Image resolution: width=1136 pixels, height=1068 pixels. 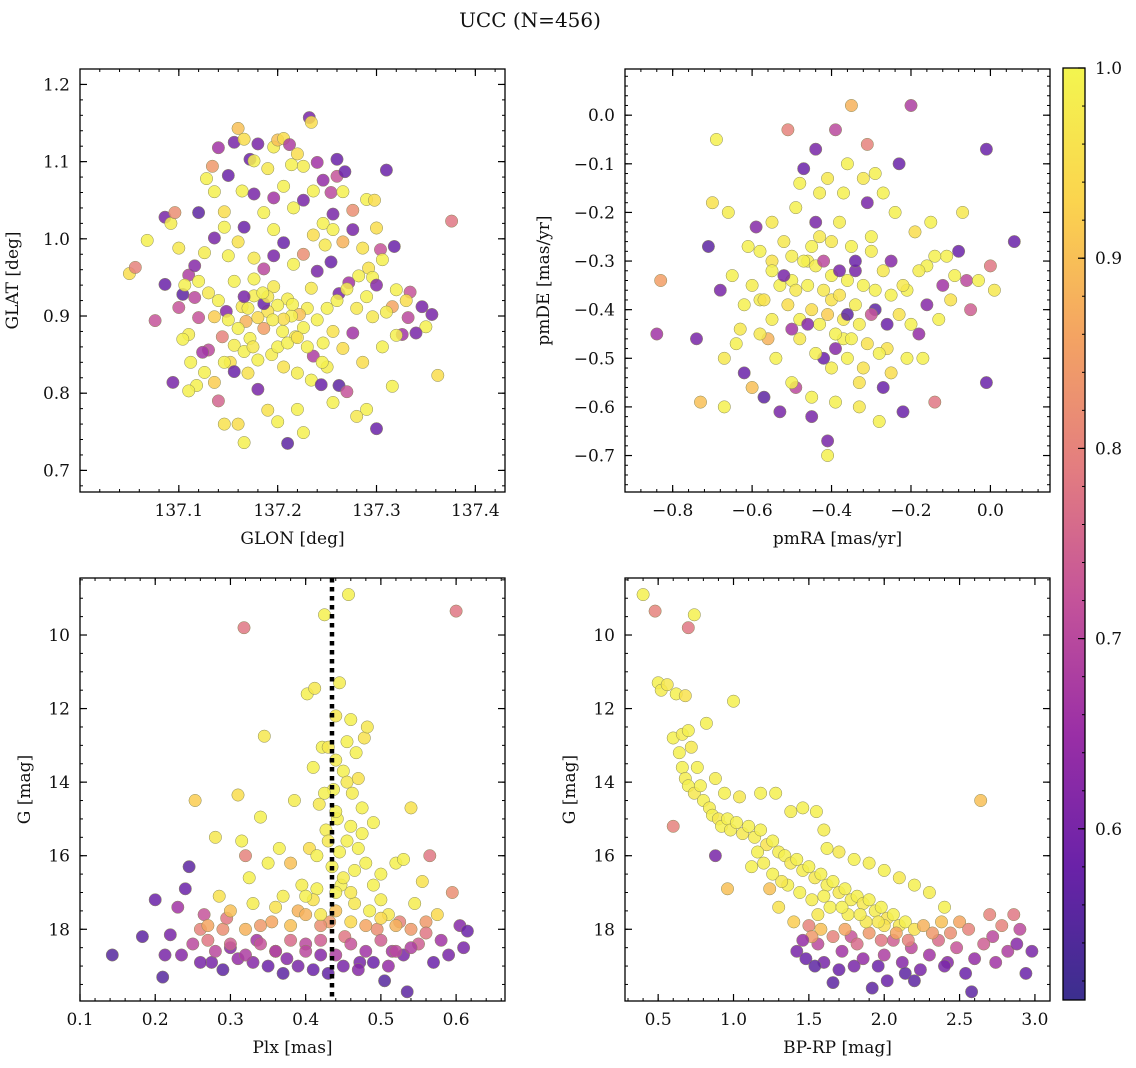 What do you see at coordinates (837, 789) in the screenshot?
I see `axes-frame-cmd` at bounding box center [837, 789].